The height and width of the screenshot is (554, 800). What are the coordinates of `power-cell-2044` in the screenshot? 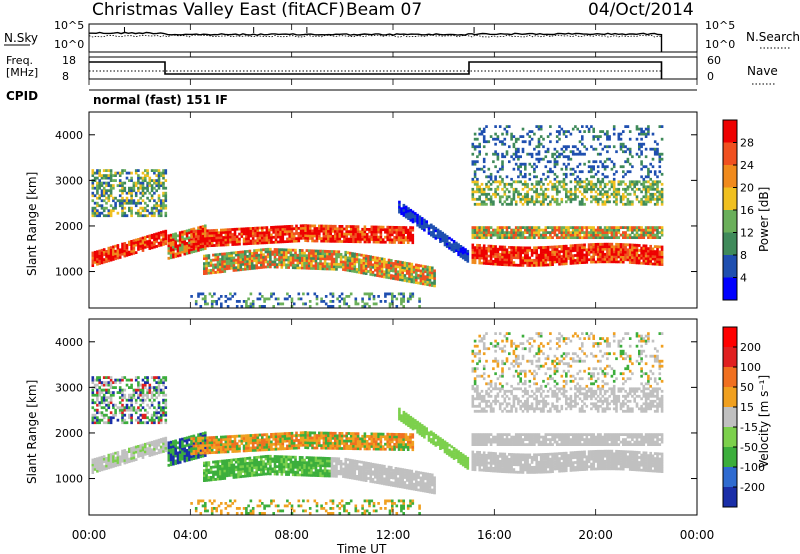 It's located at (408, 218).